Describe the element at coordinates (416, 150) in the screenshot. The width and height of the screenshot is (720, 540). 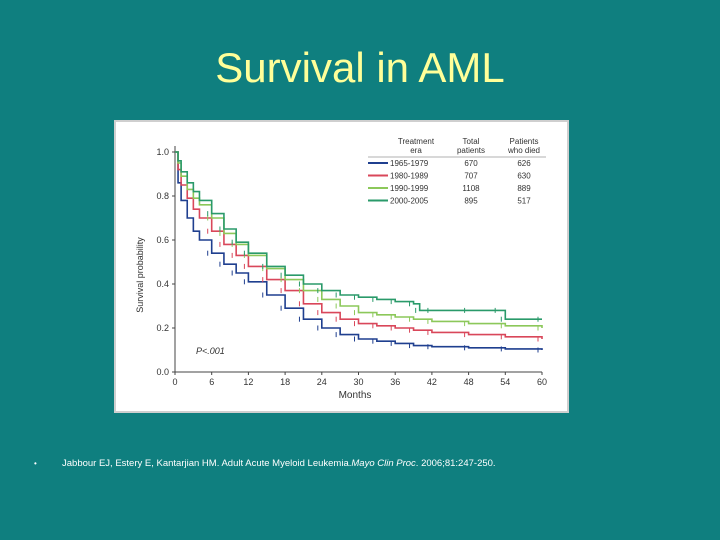
I see `legend-header: era` at that location.